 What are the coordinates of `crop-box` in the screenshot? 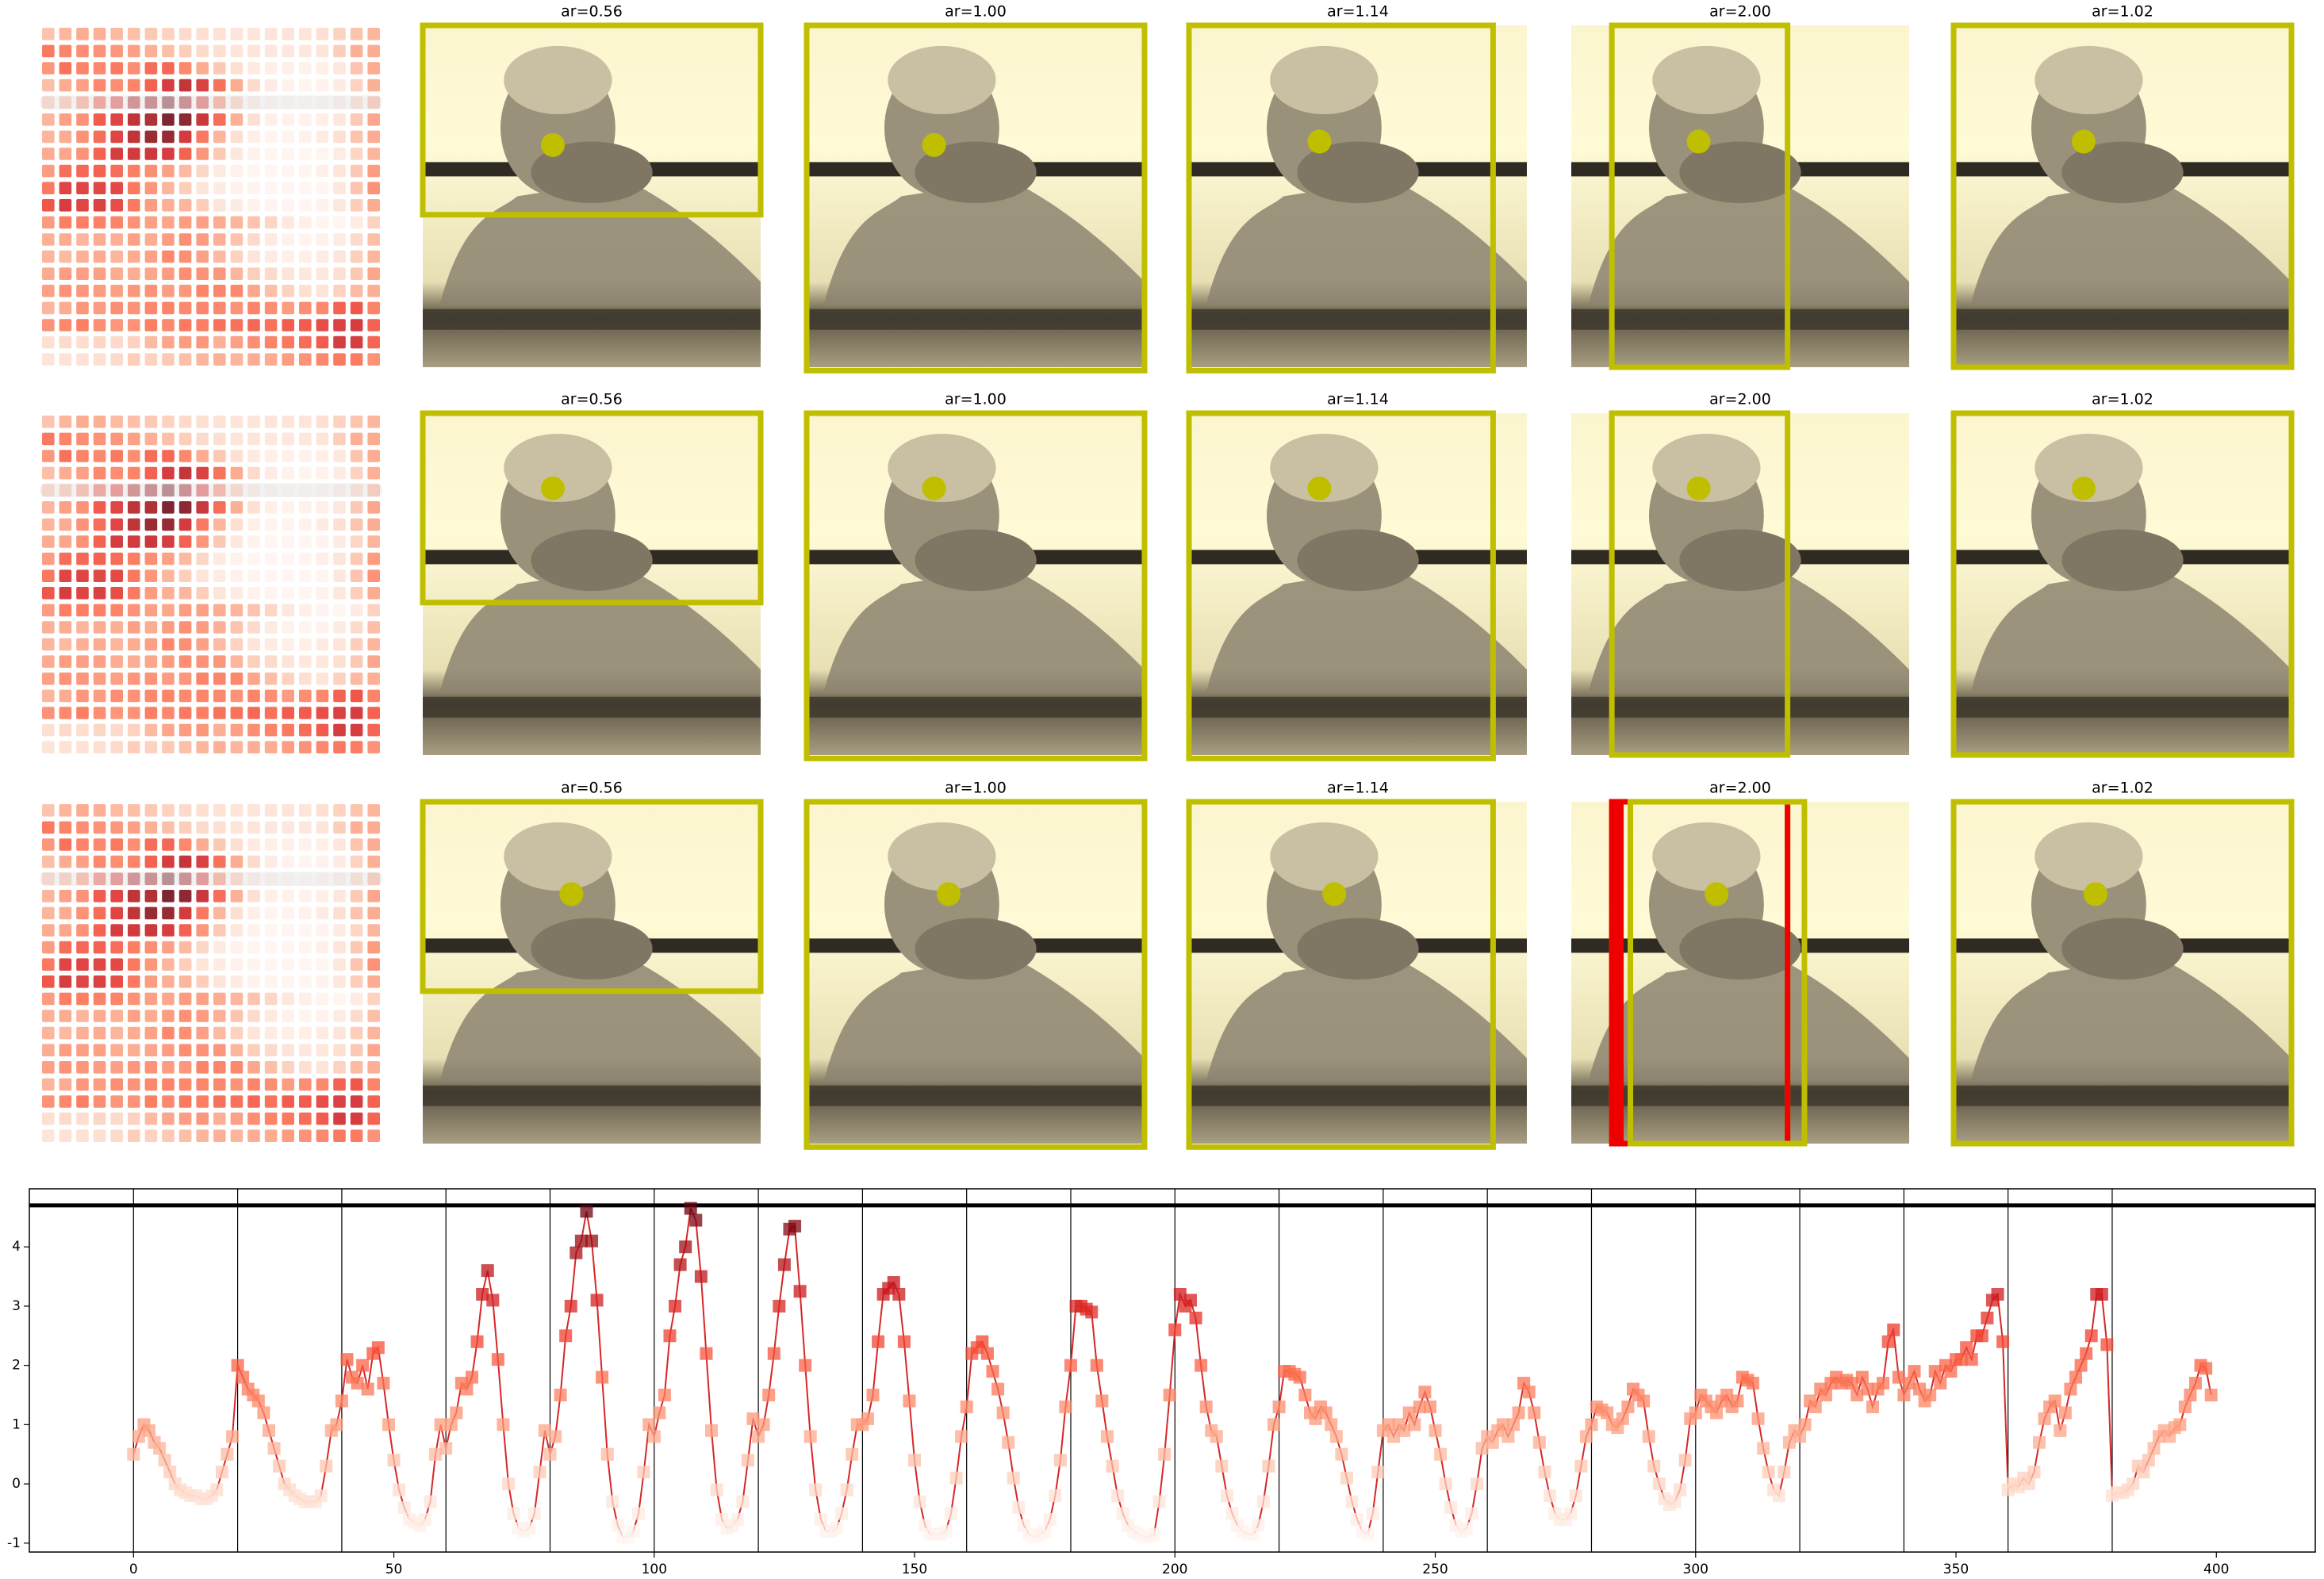 It's located at (1341, 198).